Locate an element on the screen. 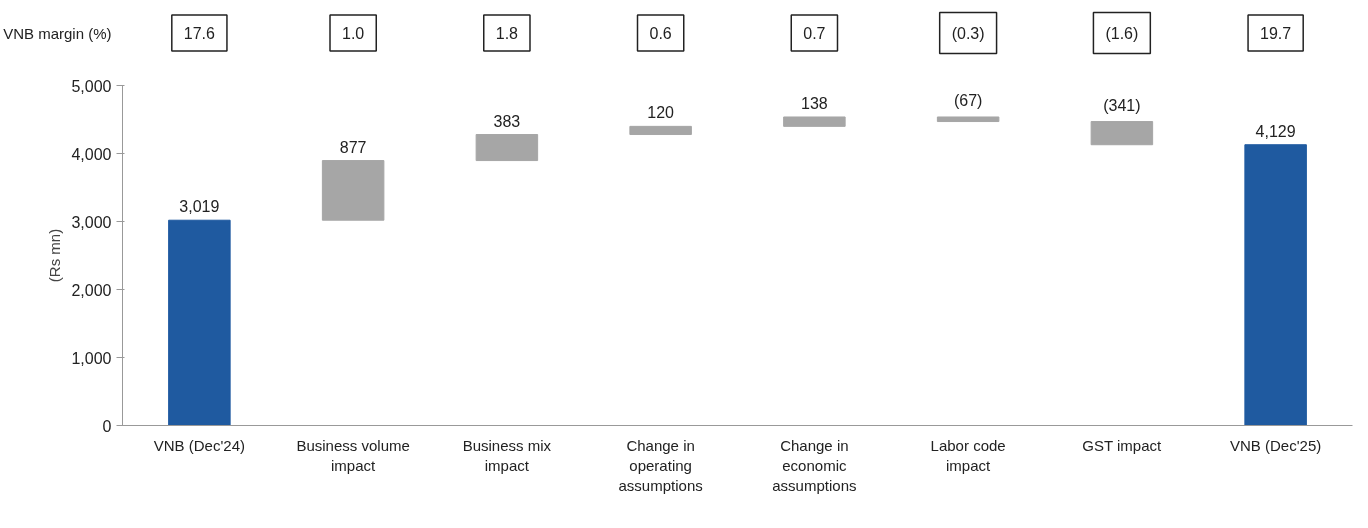 The image size is (1368, 528). y-axis-title: (Rs mn) is located at coordinates (55, 255).